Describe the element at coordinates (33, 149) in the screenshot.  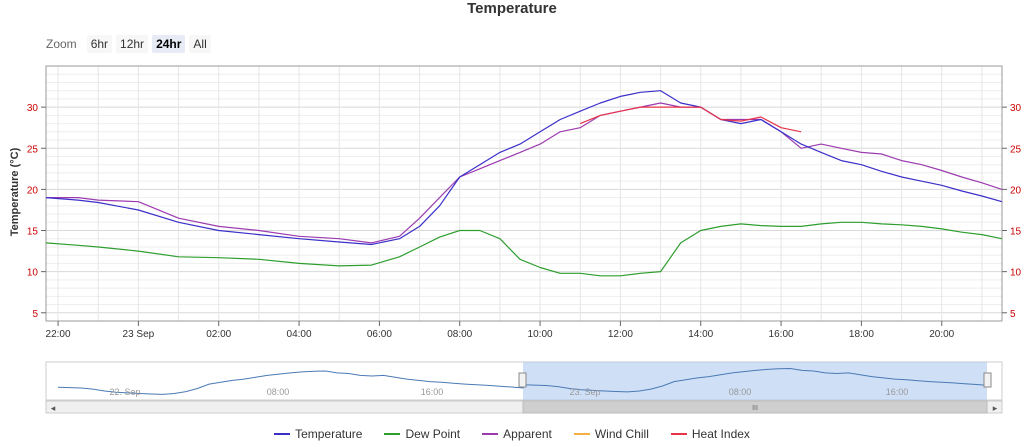
I see `y-tick-label-left: 25` at that location.